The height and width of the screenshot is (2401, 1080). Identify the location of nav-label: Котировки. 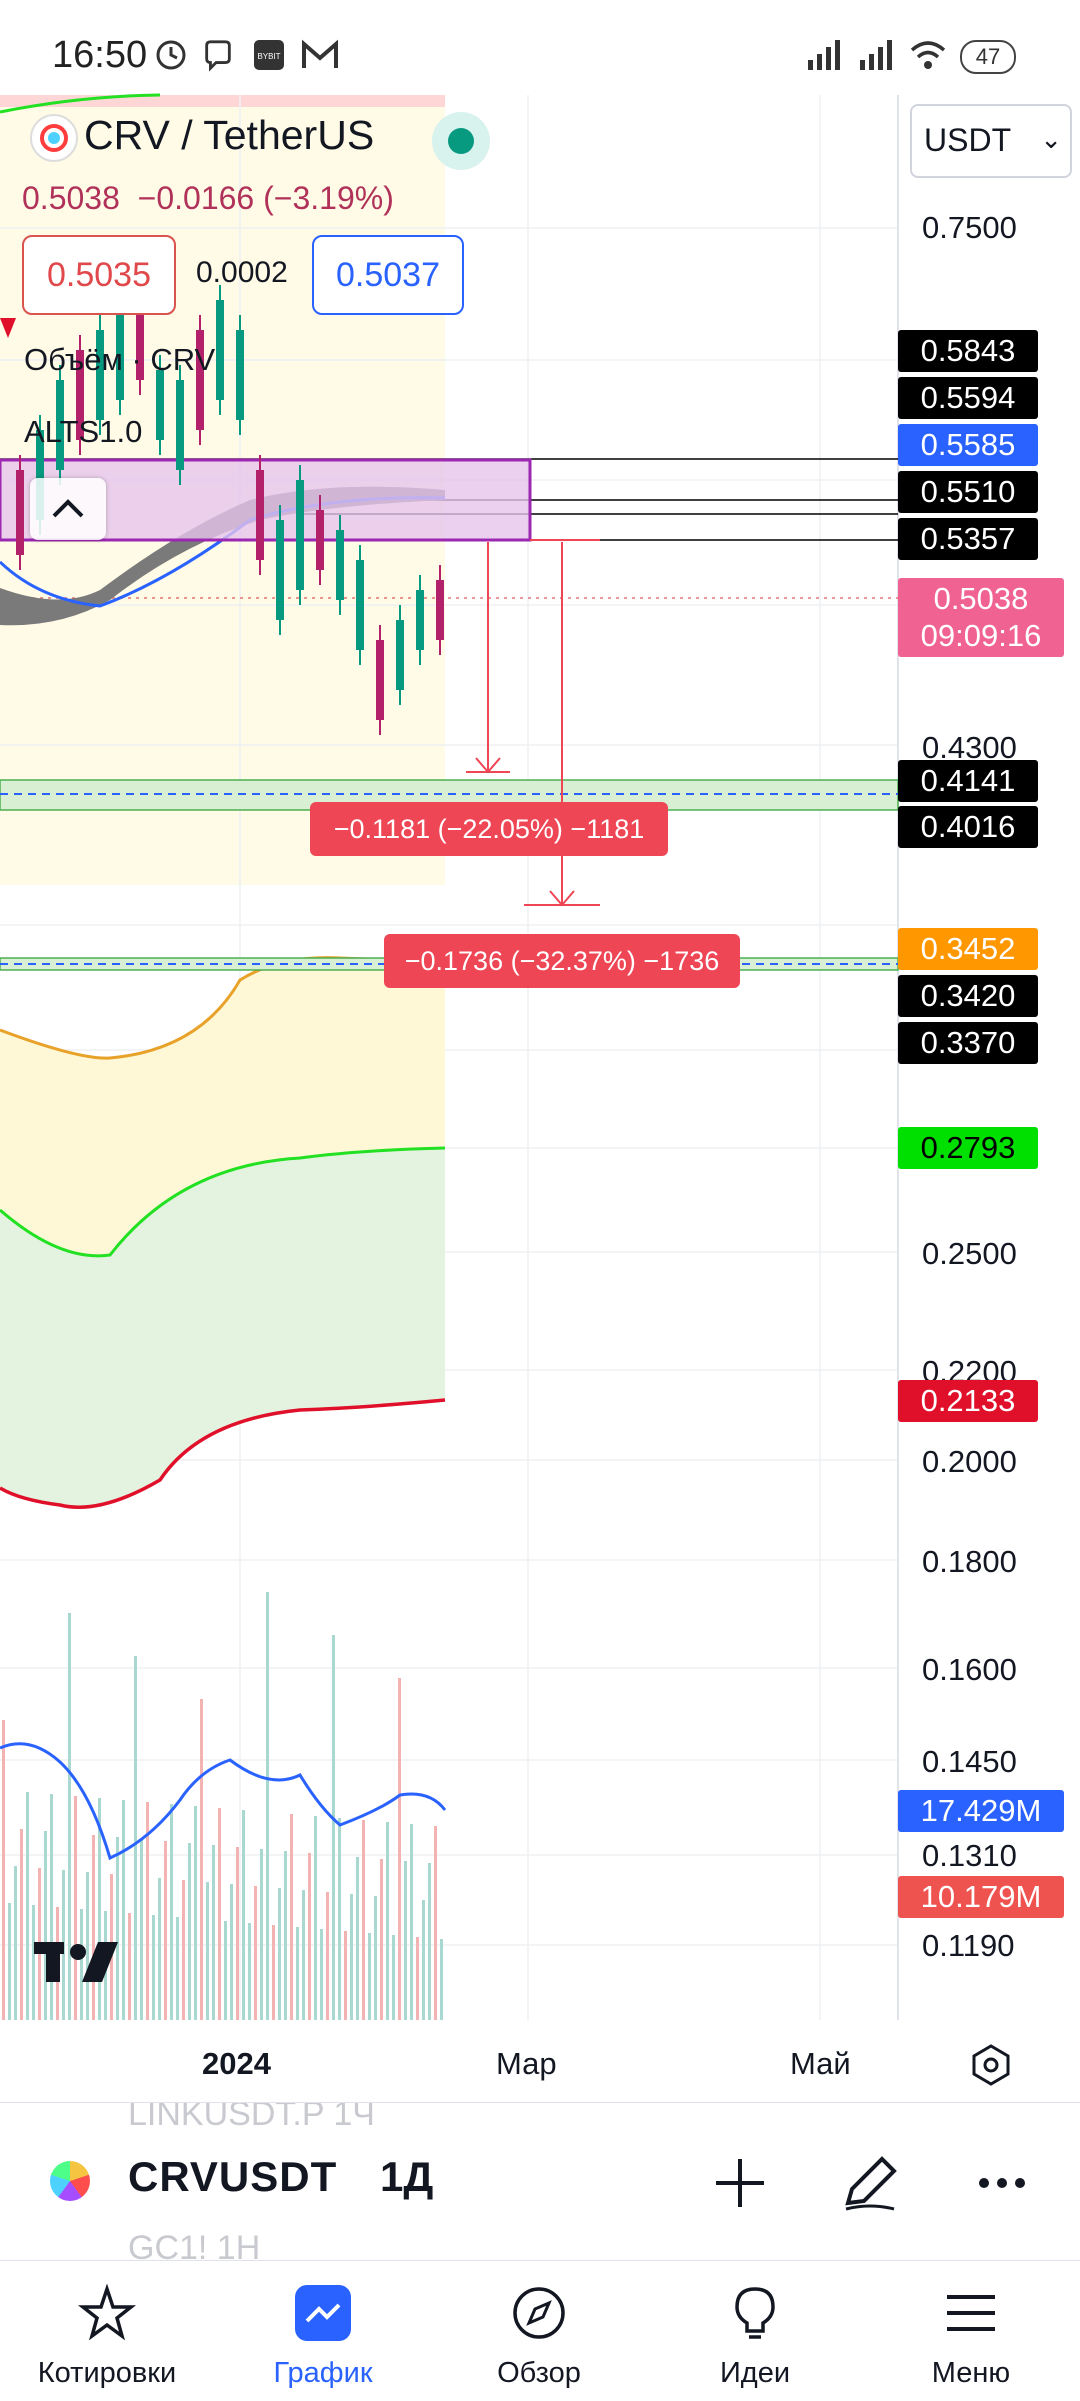
(107, 2373).